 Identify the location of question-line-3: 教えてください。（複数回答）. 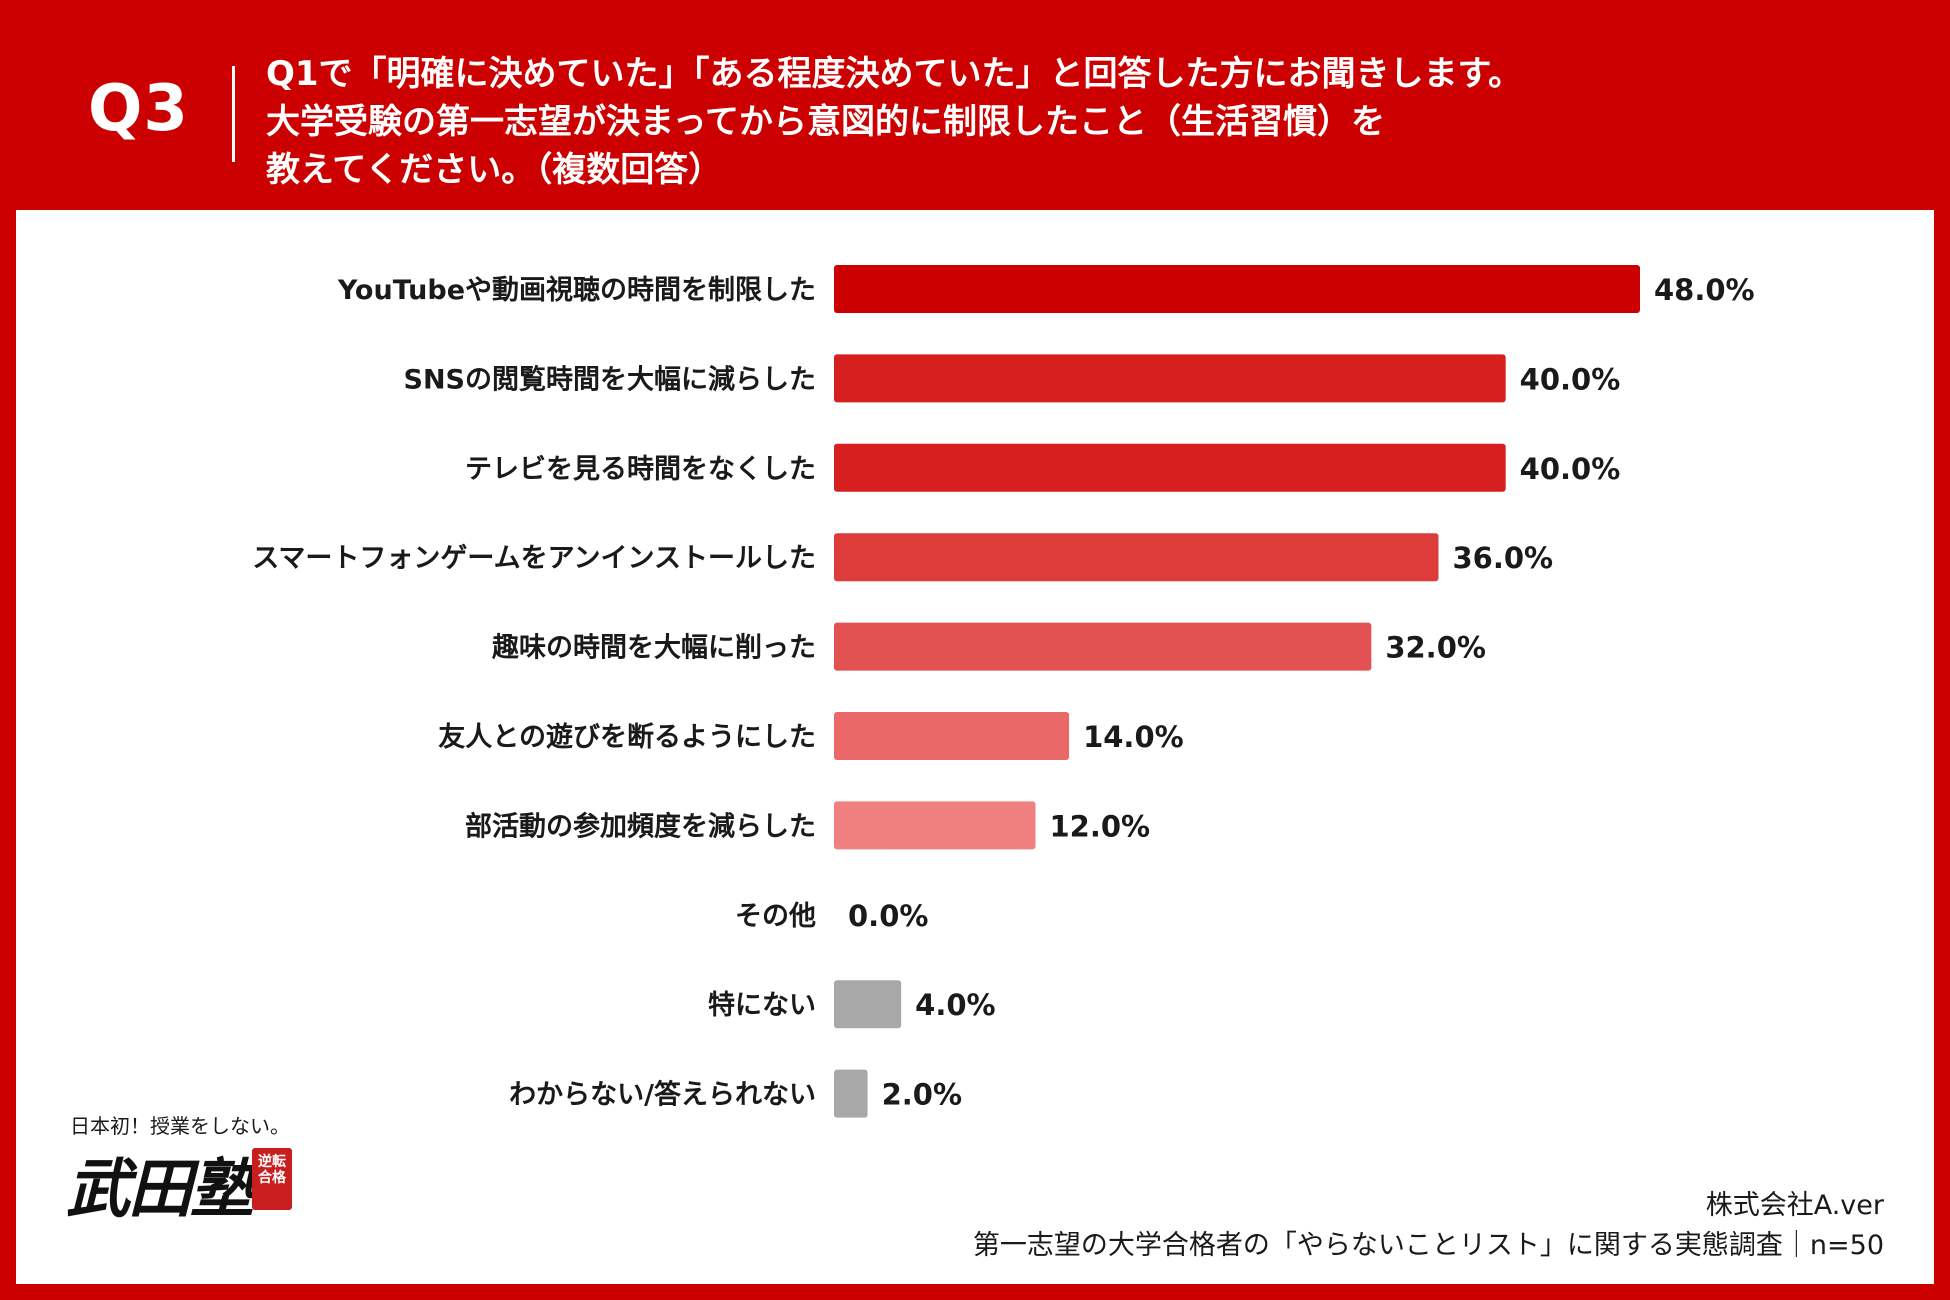
(494, 170).